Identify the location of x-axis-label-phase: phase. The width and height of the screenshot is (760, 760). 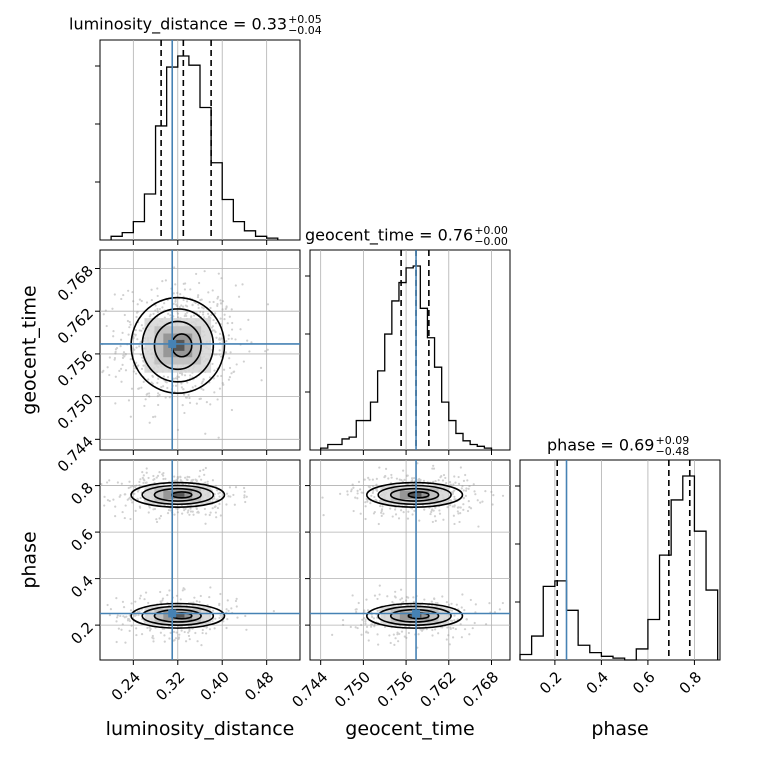
(619, 729).